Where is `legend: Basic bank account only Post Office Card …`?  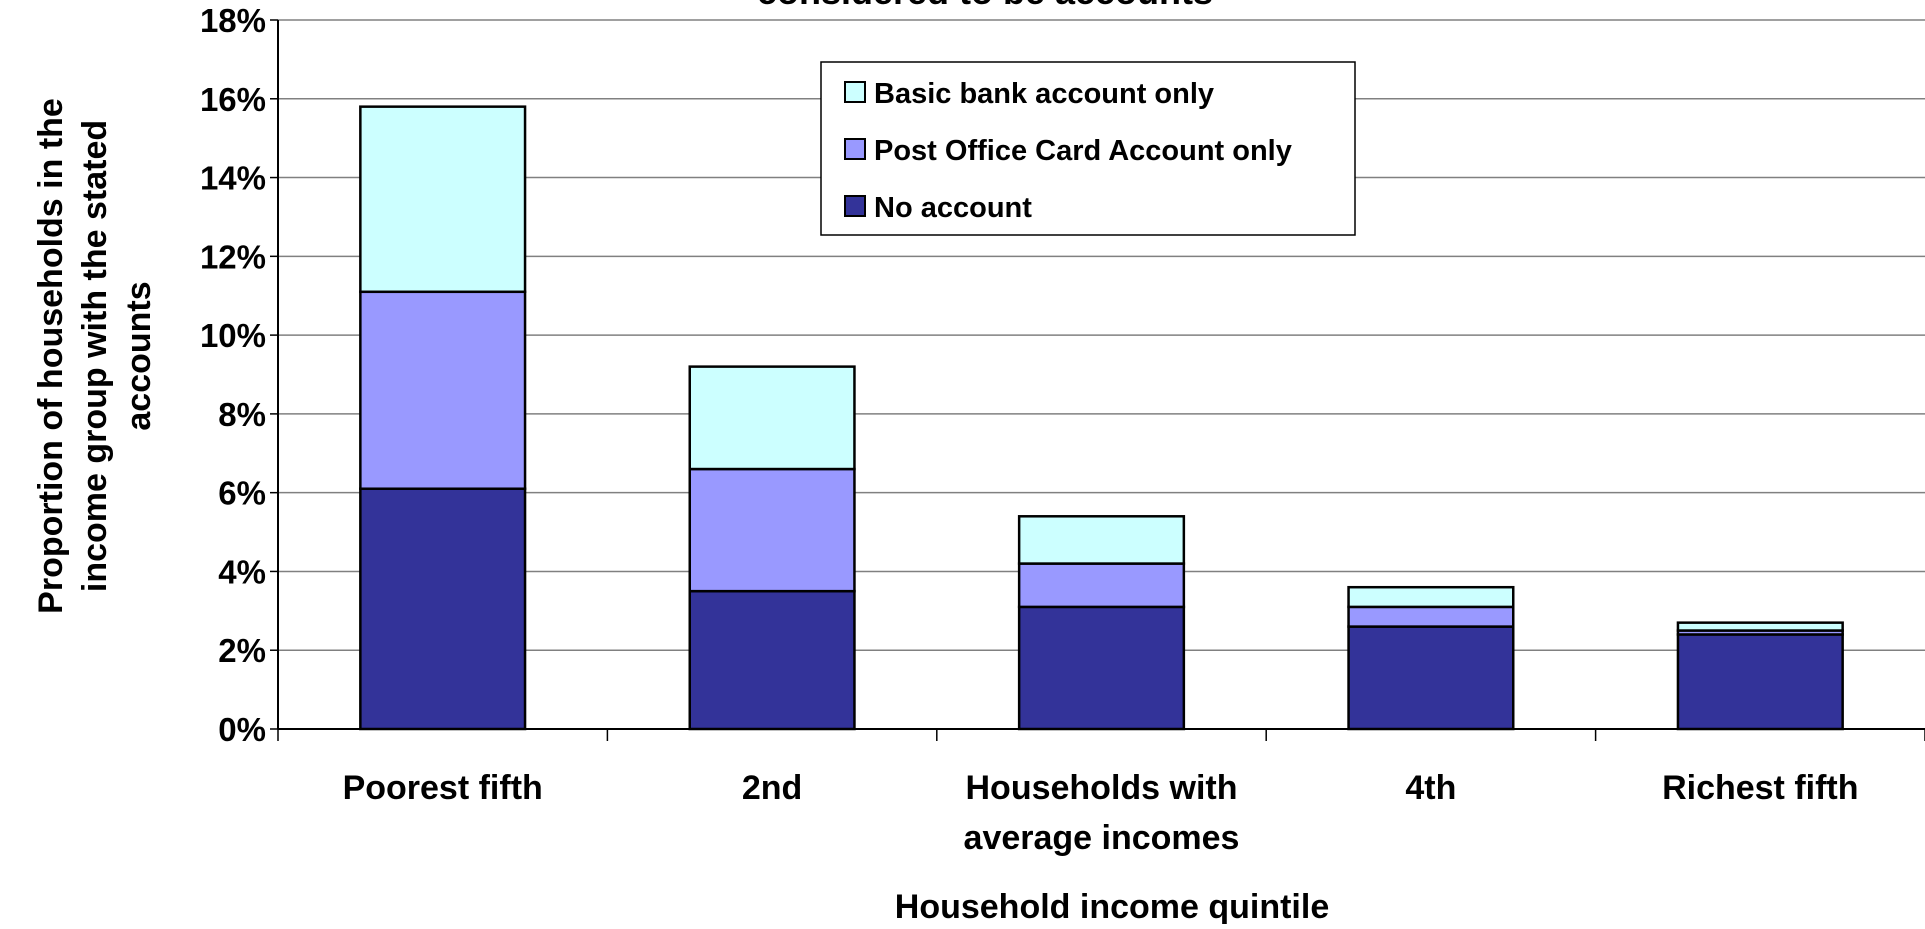 legend: Basic bank account only Post Office Card … is located at coordinates (1088, 148).